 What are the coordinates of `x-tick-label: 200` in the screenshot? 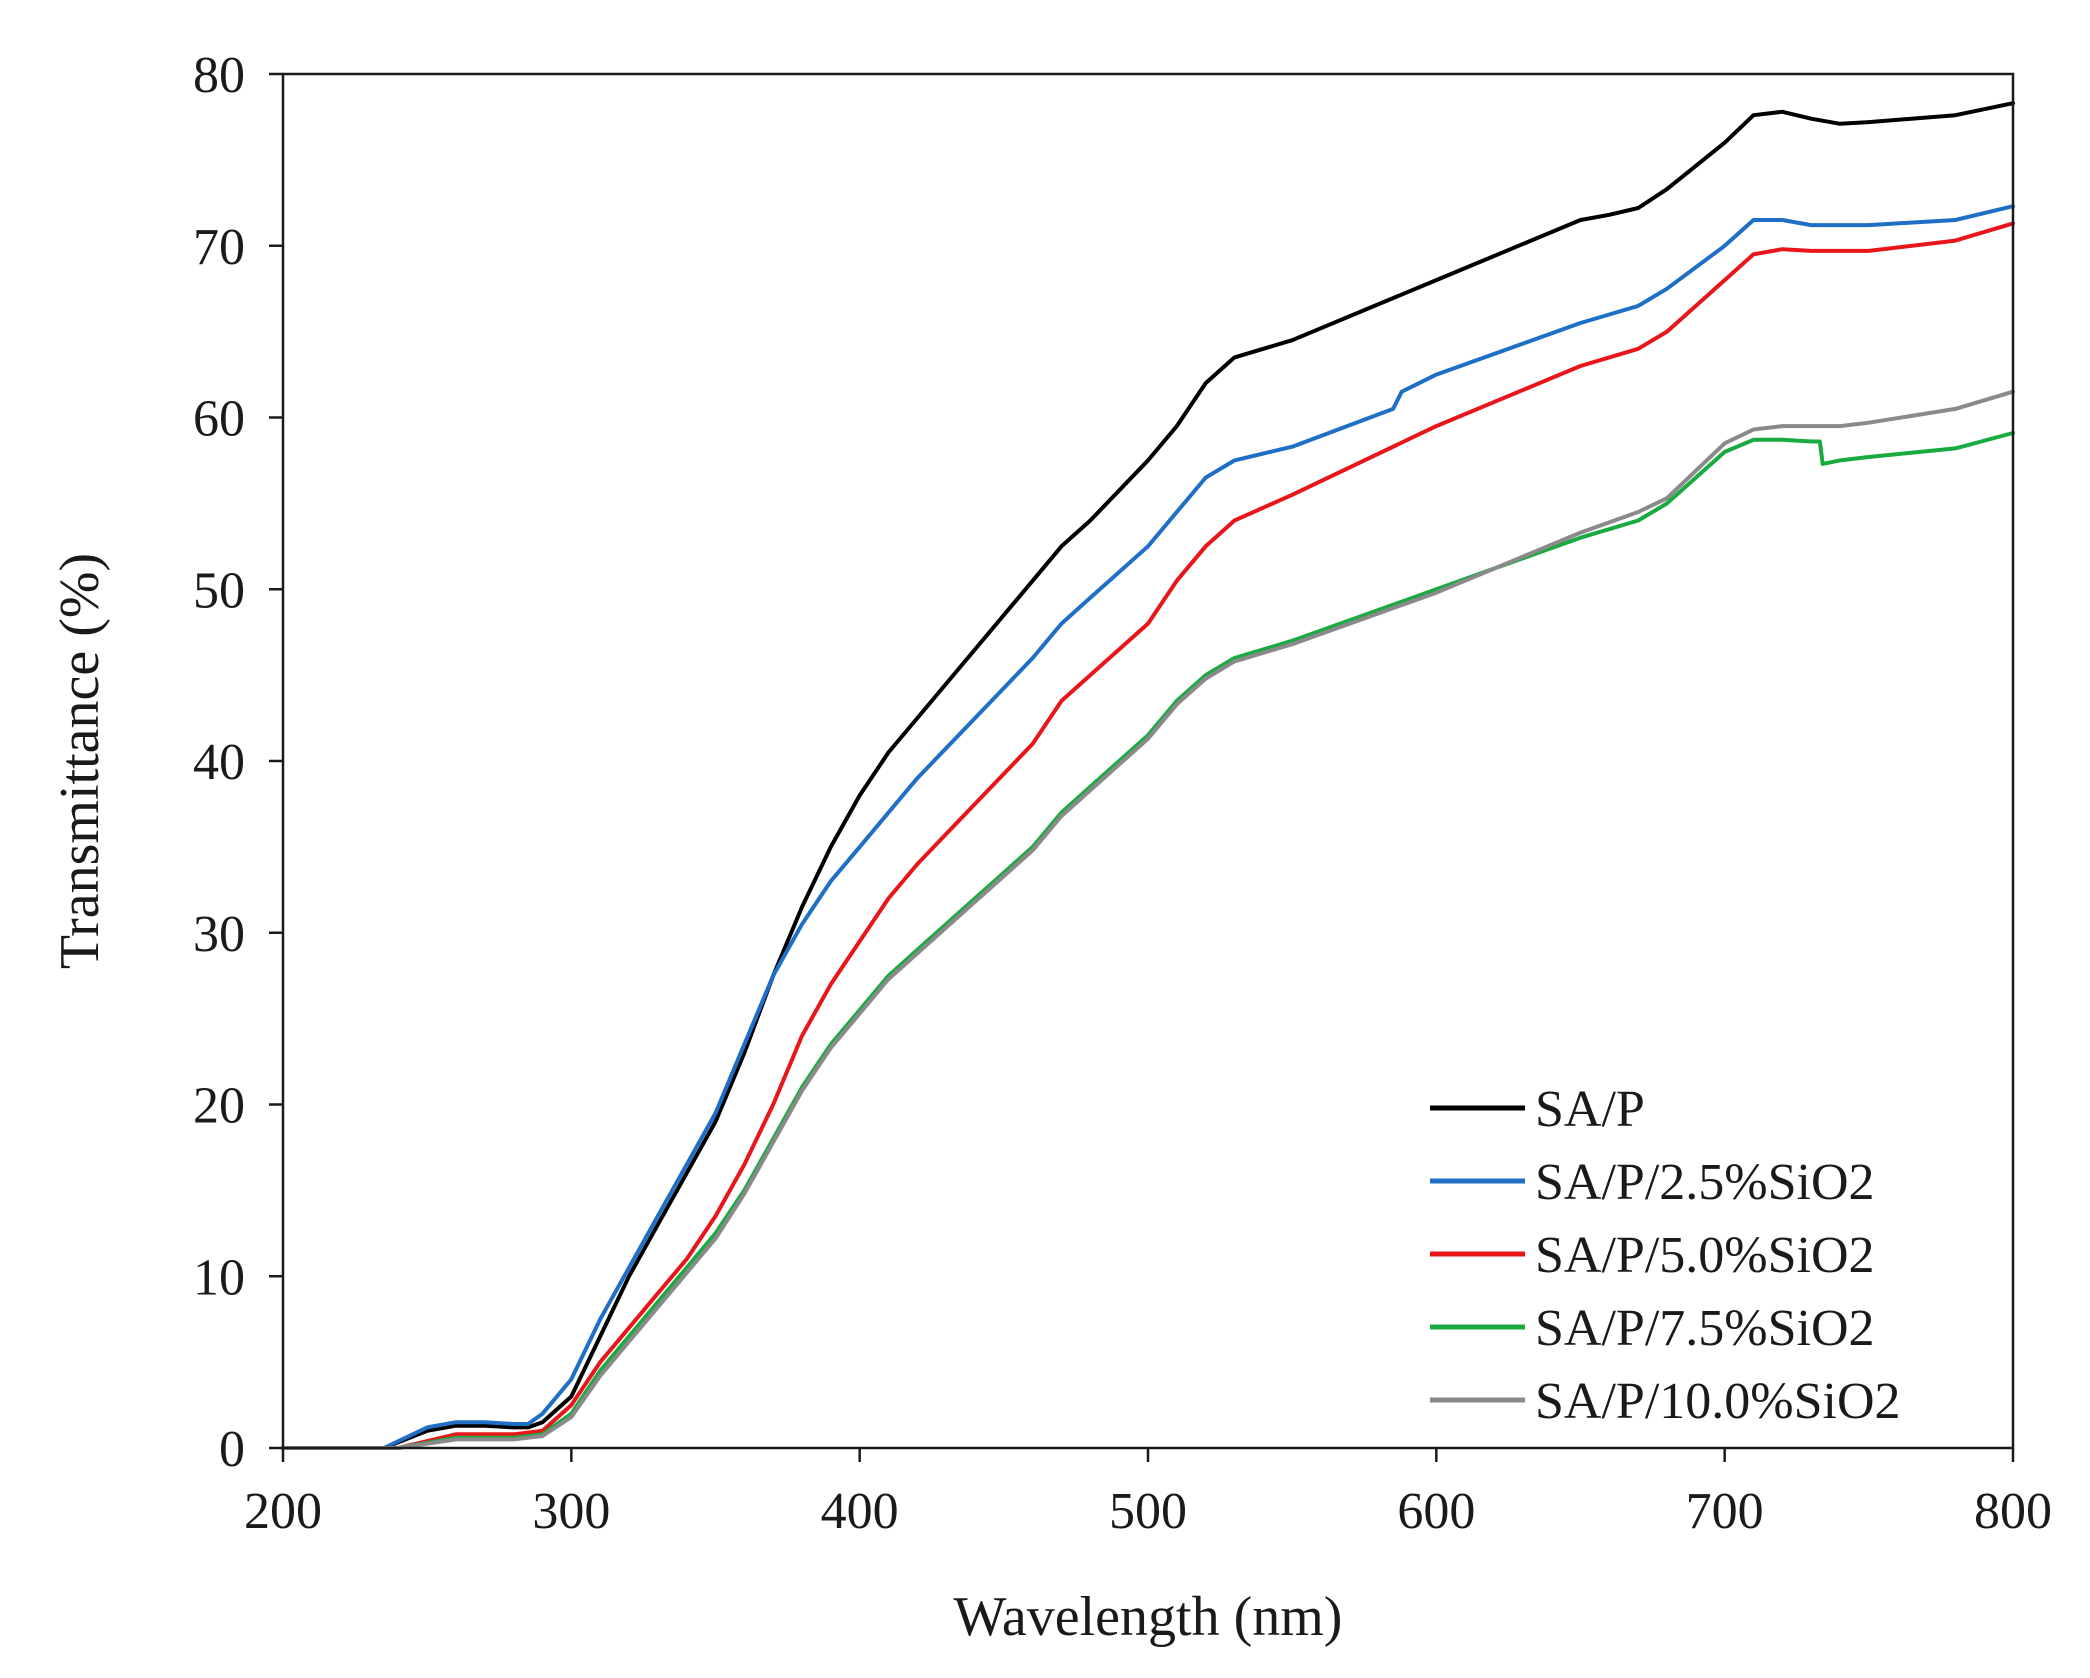 It's located at (283, 1511).